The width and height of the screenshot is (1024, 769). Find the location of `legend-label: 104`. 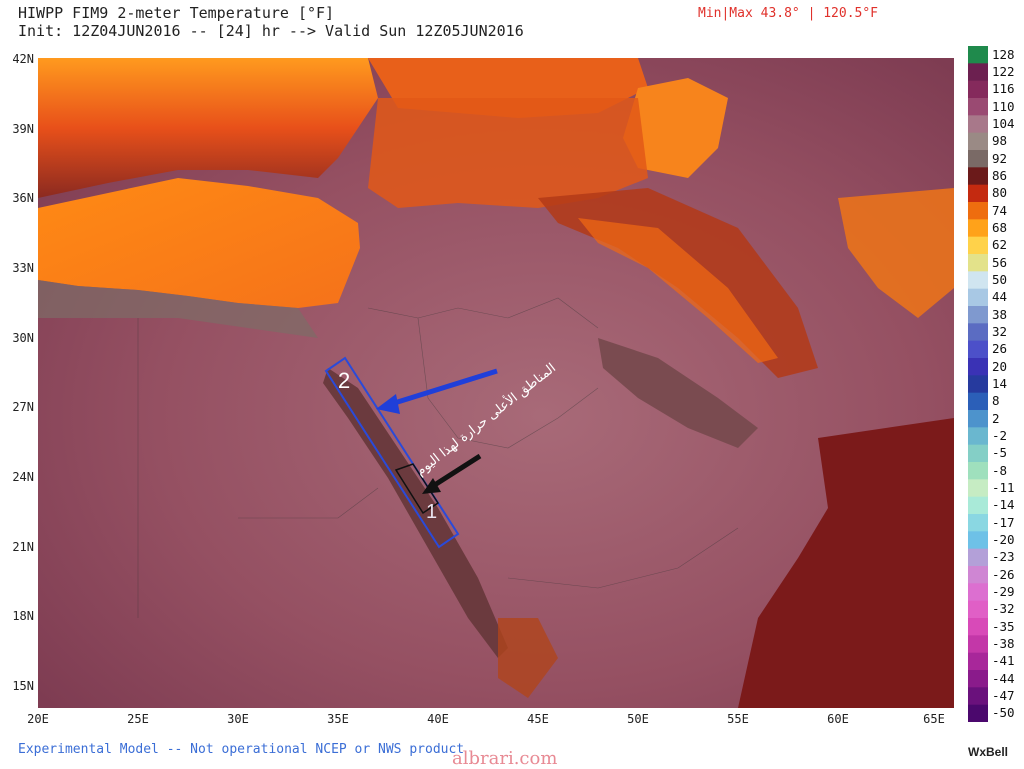

legend-label: 104 is located at coordinates (1003, 123).